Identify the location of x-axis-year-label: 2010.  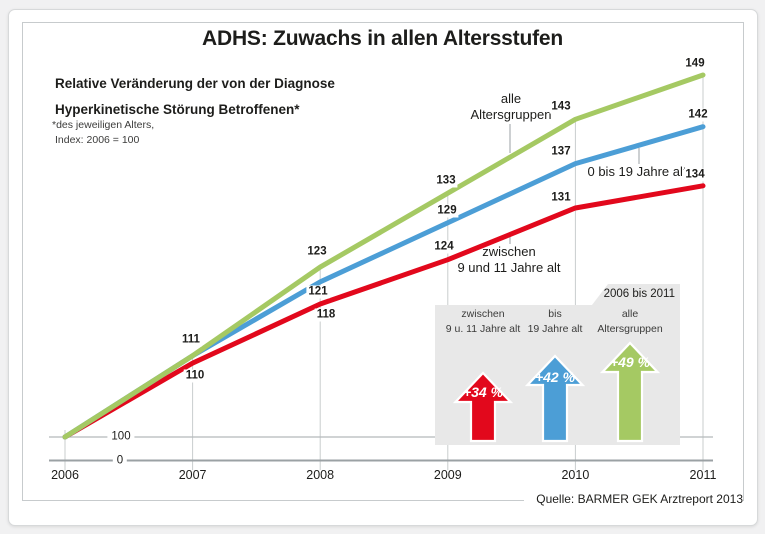
(575, 475).